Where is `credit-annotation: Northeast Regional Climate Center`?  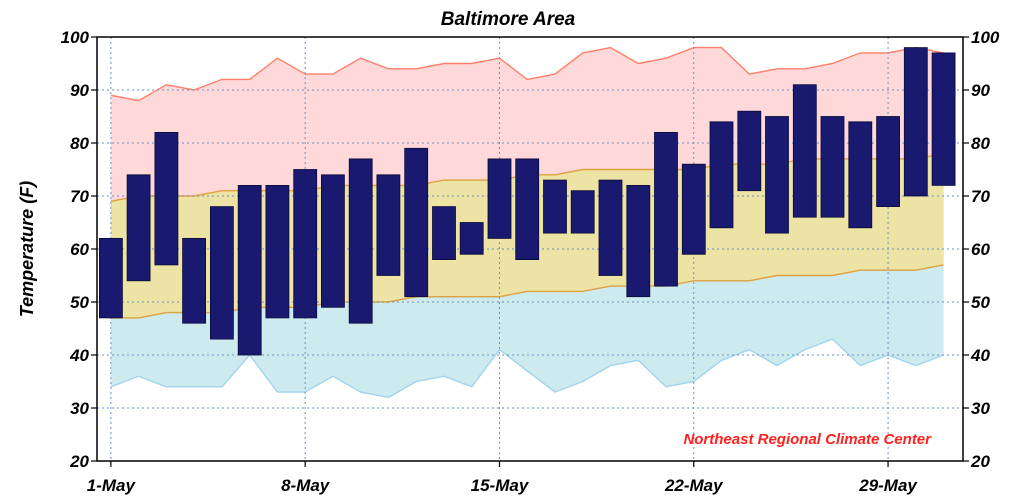
credit-annotation: Northeast Regional Climate Center is located at coordinates (807, 439).